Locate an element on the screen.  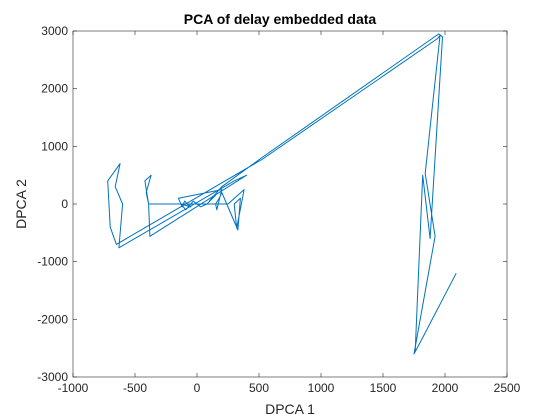
y-tick-label: 0 is located at coordinates (64, 204).